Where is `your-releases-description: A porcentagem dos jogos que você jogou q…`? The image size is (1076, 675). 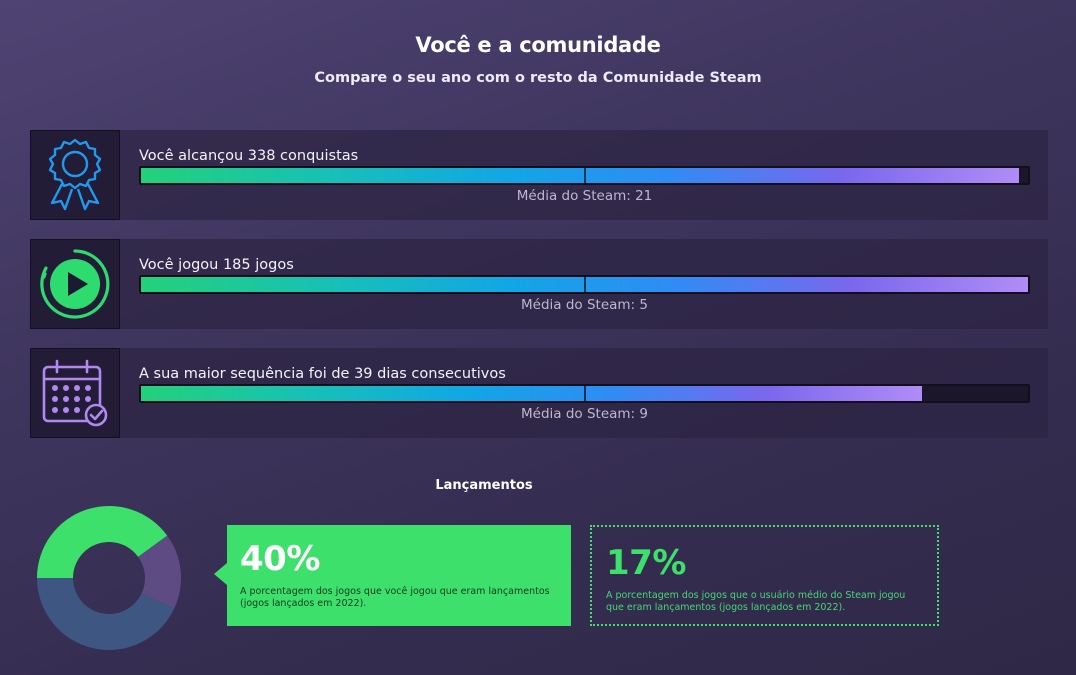 your-releases-description: A porcentagem dos jogos que você jogou q… is located at coordinates (395, 597).